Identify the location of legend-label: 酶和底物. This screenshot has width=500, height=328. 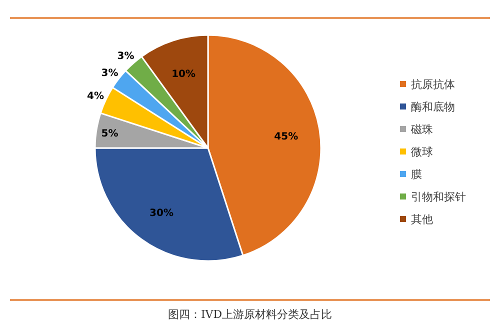
(433, 107).